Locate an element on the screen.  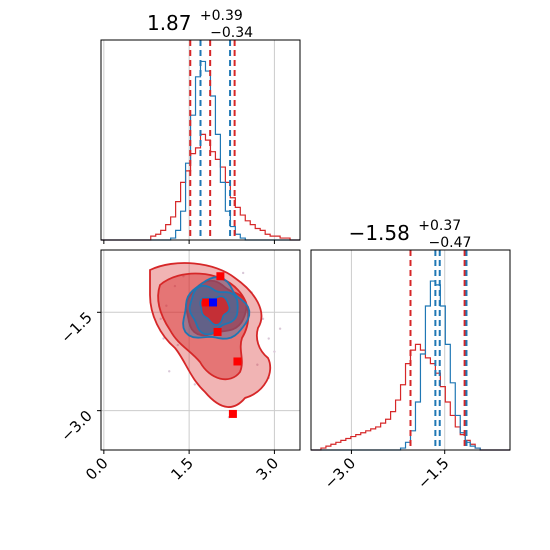
histogram-param1-panel is located at coordinates (410, 351).